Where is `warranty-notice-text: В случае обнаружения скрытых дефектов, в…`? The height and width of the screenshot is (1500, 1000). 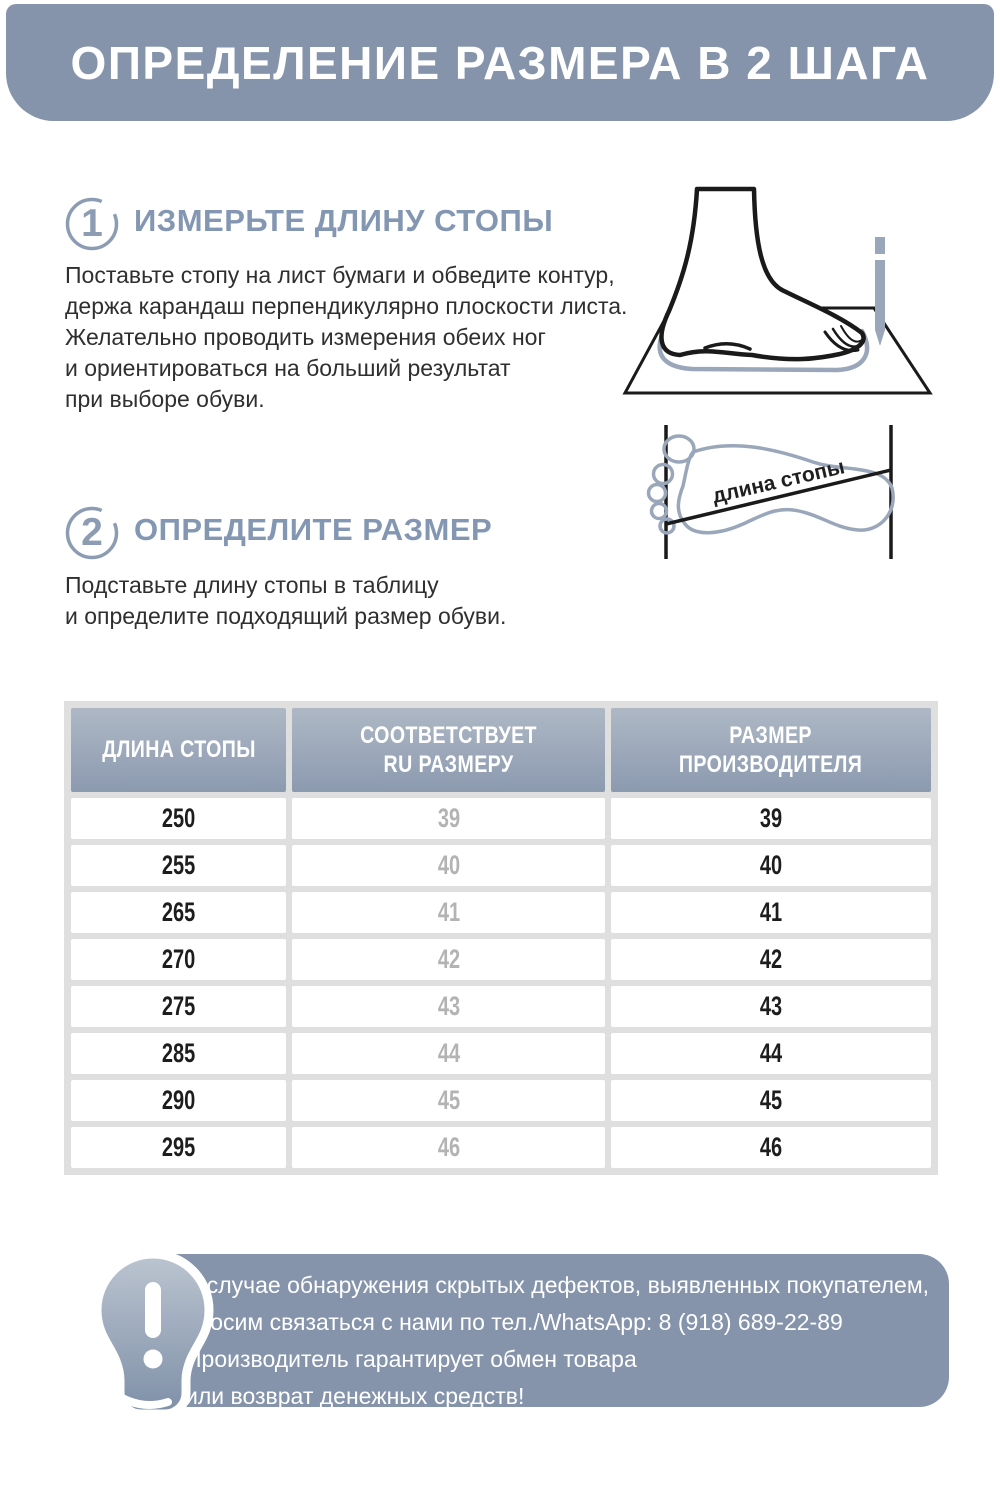 warranty-notice-text: В случае обнаружения скрытых дефектов, в… is located at coordinates (557, 1340).